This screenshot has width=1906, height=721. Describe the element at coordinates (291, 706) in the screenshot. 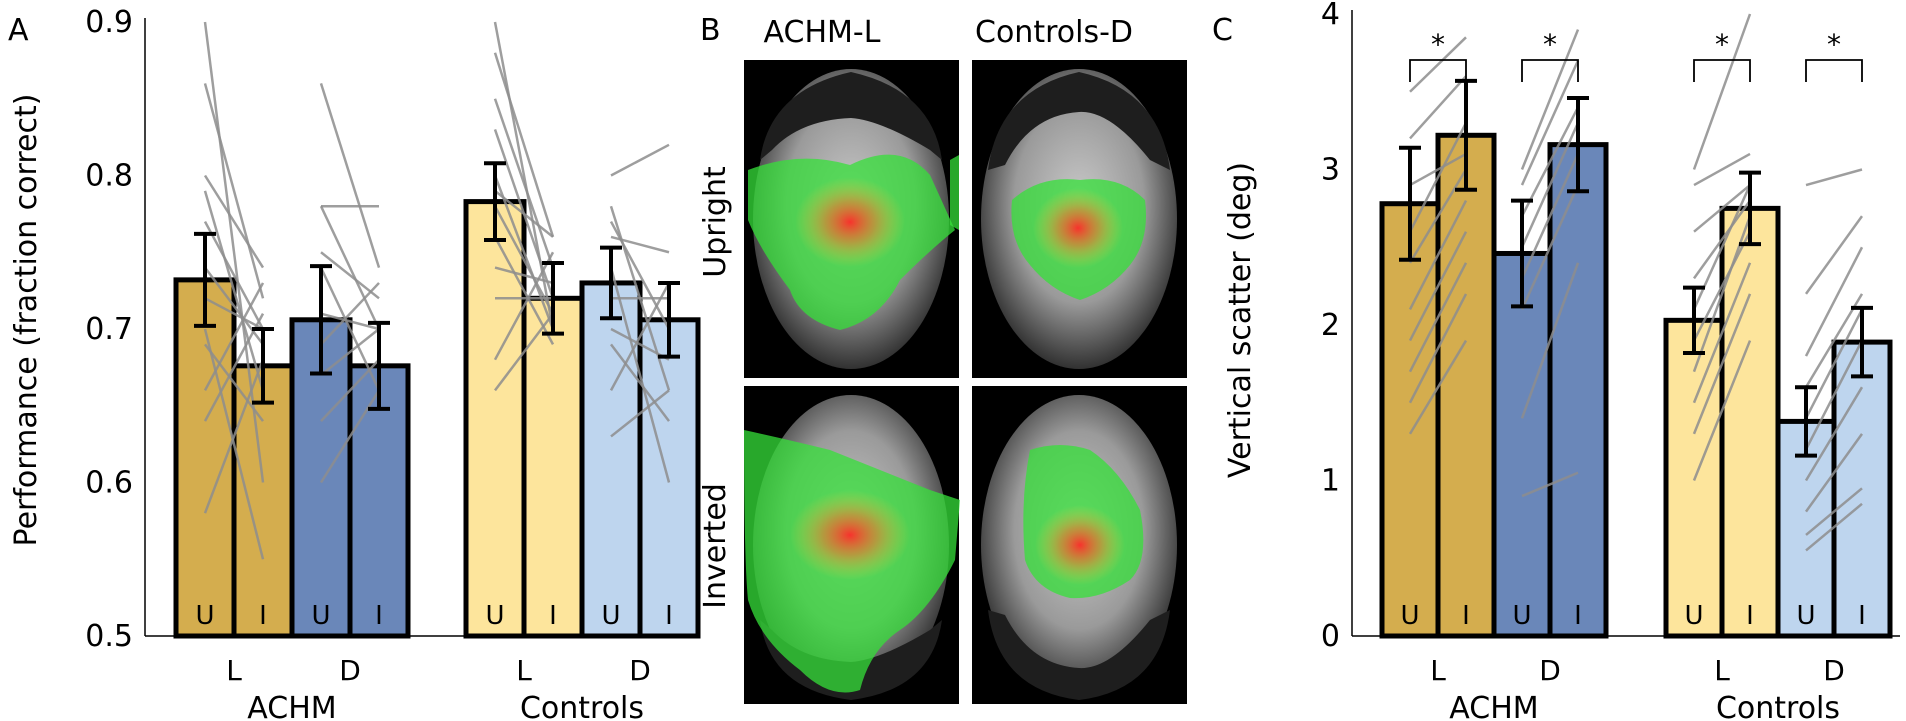

I see `panel-a-group-label: ACHM` at that location.